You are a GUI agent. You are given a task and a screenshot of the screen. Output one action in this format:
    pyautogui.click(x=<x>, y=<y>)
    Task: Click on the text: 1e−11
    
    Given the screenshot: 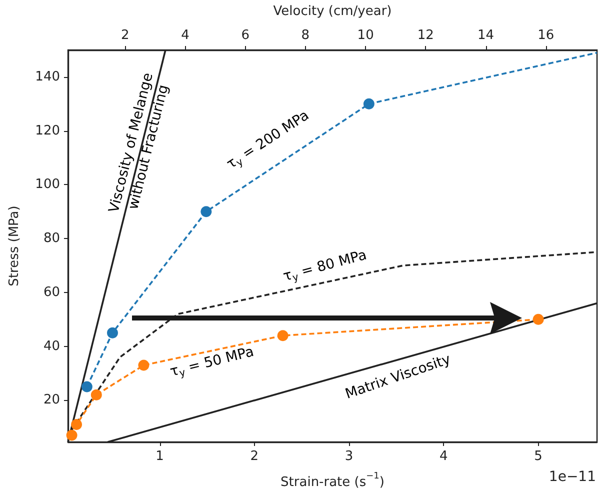 What is the action you would take?
    pyautogui.click(x=572, y=477)
    